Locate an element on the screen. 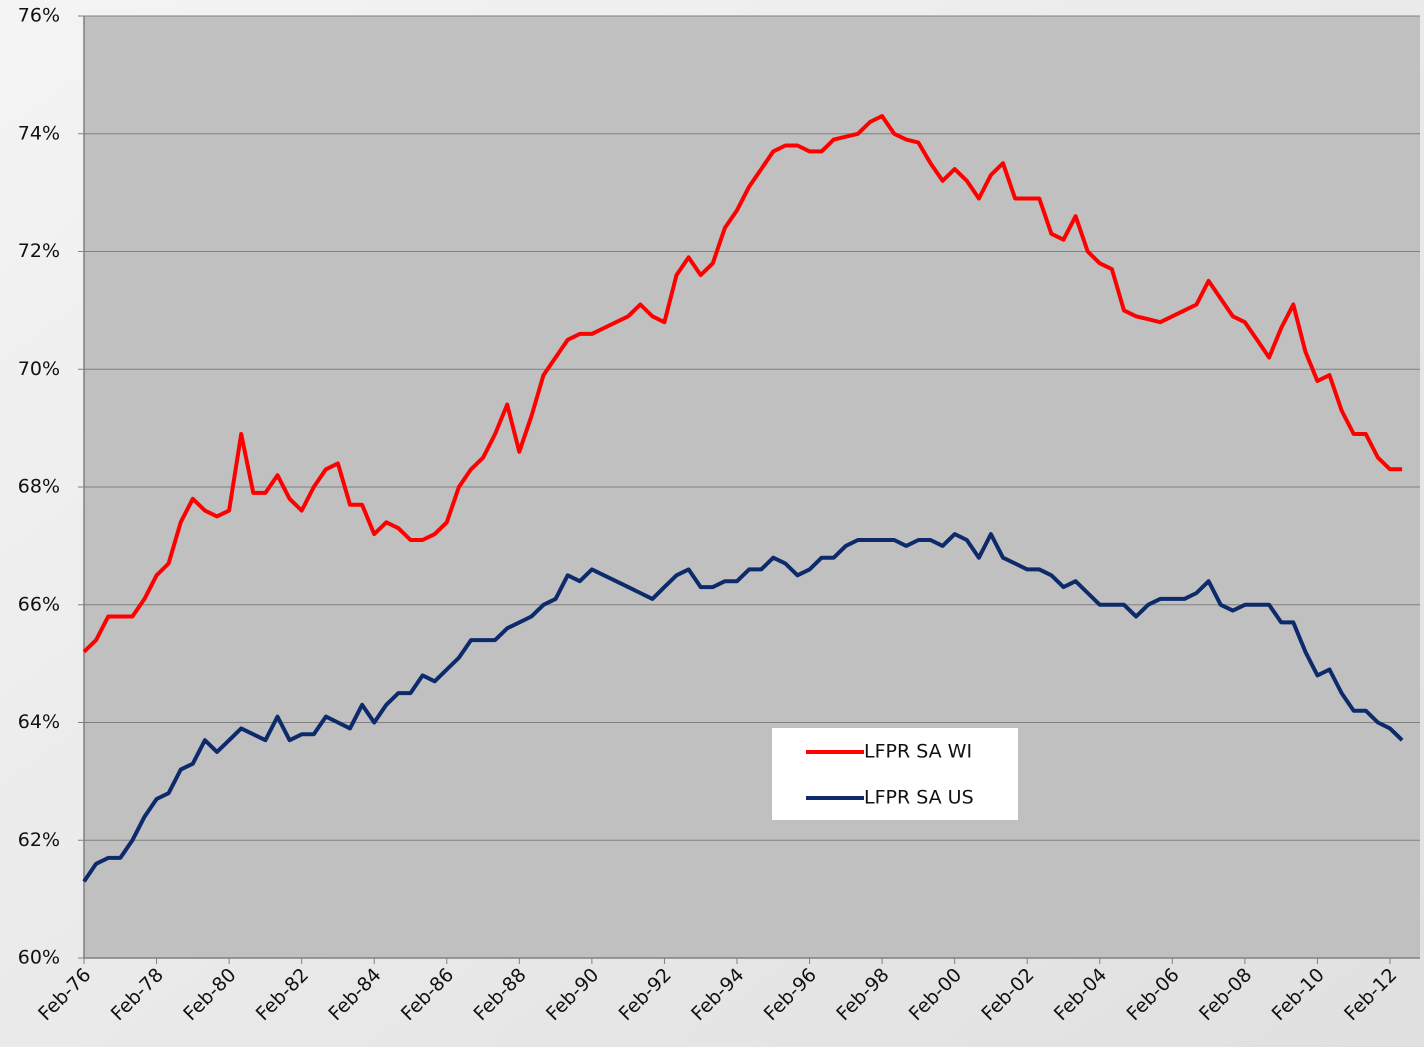 The image size is (1424, 1047). y-tick-label: 68% is located at coordinates (39, 487).